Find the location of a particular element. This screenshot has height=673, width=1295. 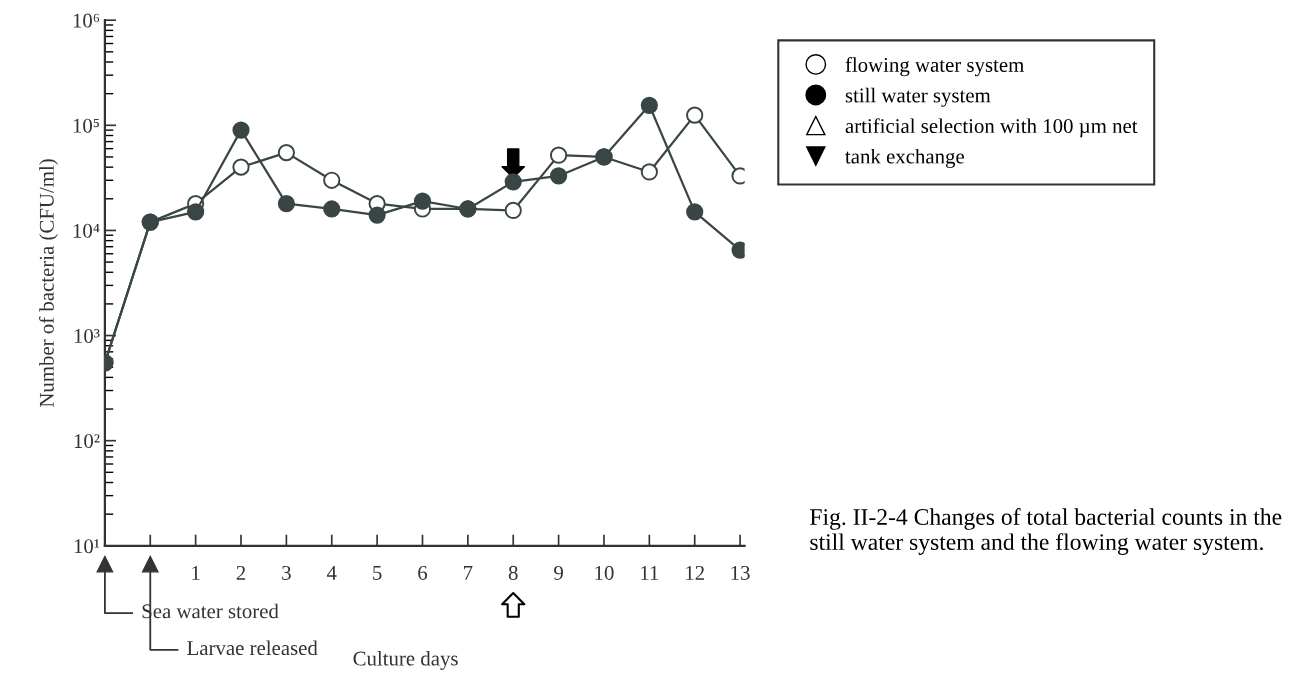

text: flowing water system is located at coordinates (934, 67).